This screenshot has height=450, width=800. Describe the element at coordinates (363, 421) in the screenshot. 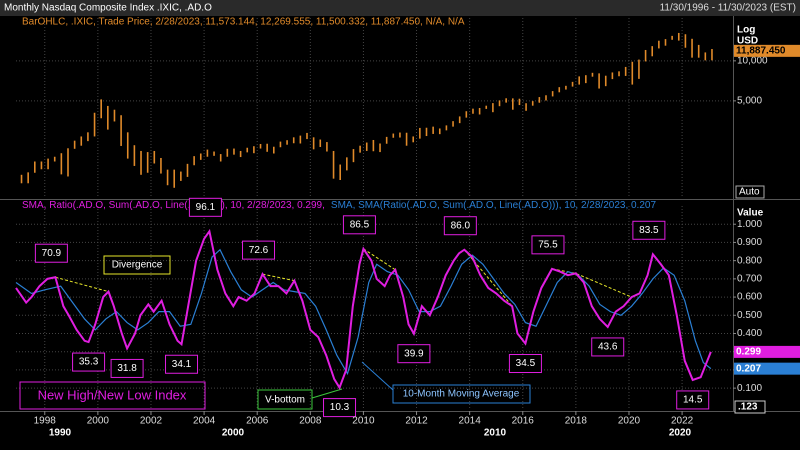

I see `x-tick-label: 2010` at that location.